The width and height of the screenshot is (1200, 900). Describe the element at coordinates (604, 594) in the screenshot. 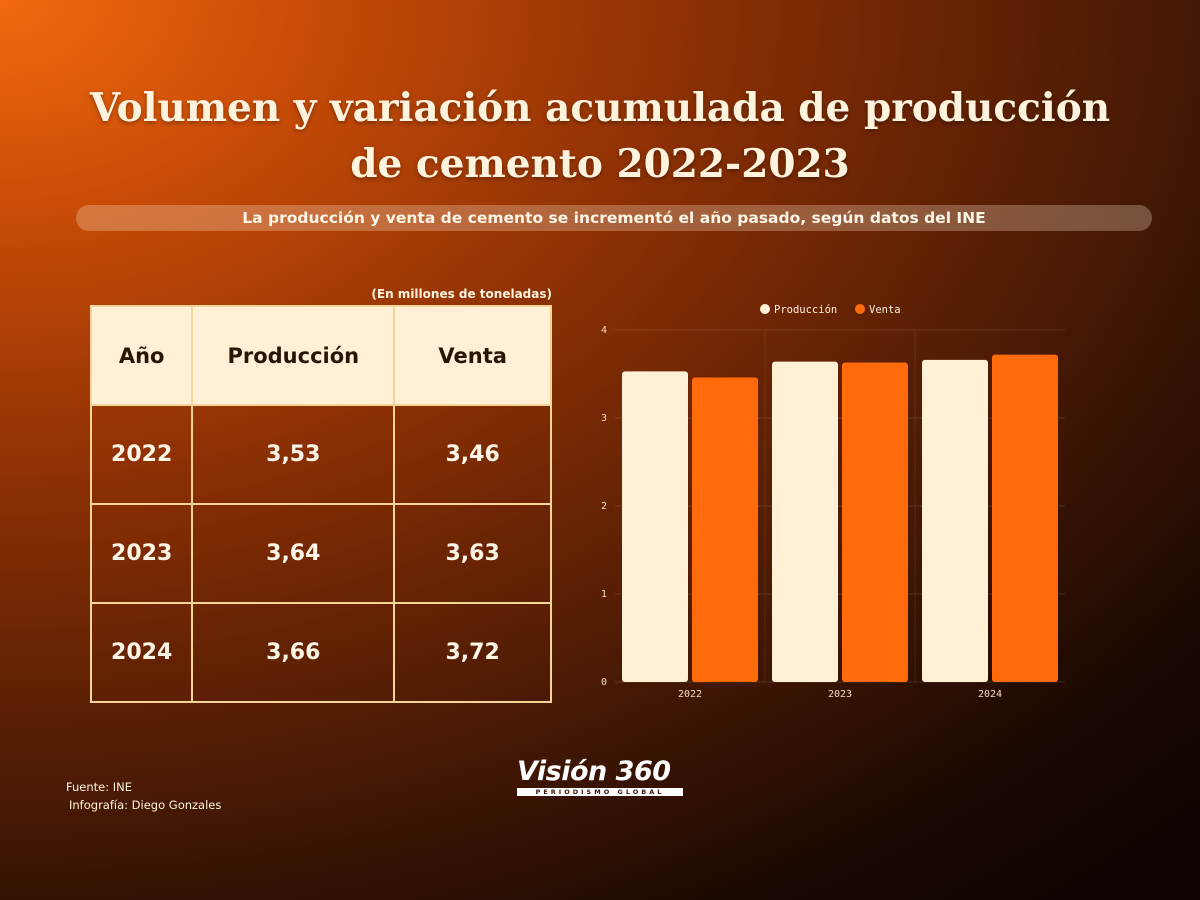

I see `y-tick-label: 1` at that location.